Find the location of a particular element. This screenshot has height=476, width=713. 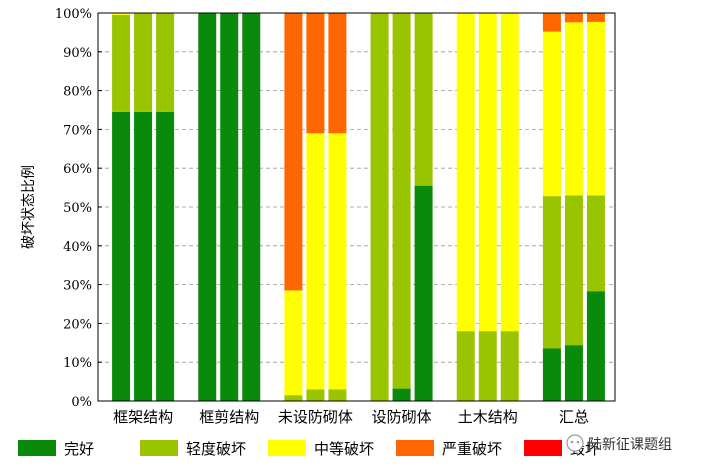

y-tick-label: 10% is located at coordinates (77, 363).